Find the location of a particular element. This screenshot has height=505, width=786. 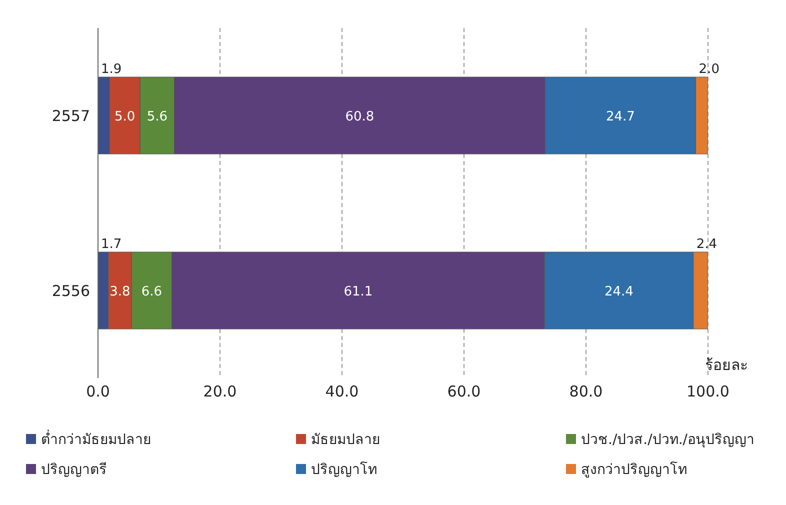

data-label: 24.7 is located at coordinates (620, 117).